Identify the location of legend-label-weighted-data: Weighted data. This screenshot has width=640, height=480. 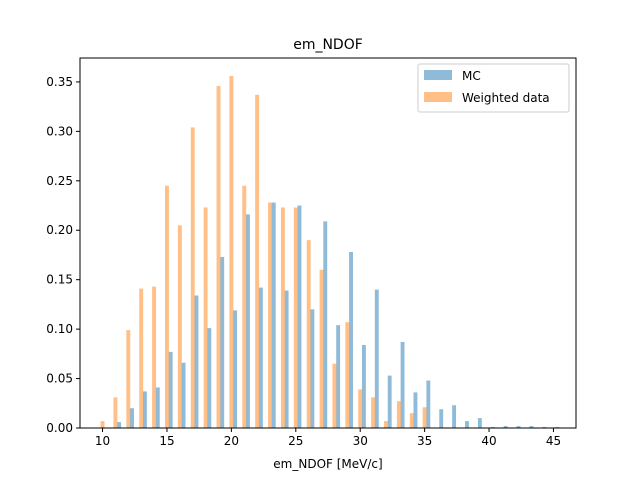
(506, 98).